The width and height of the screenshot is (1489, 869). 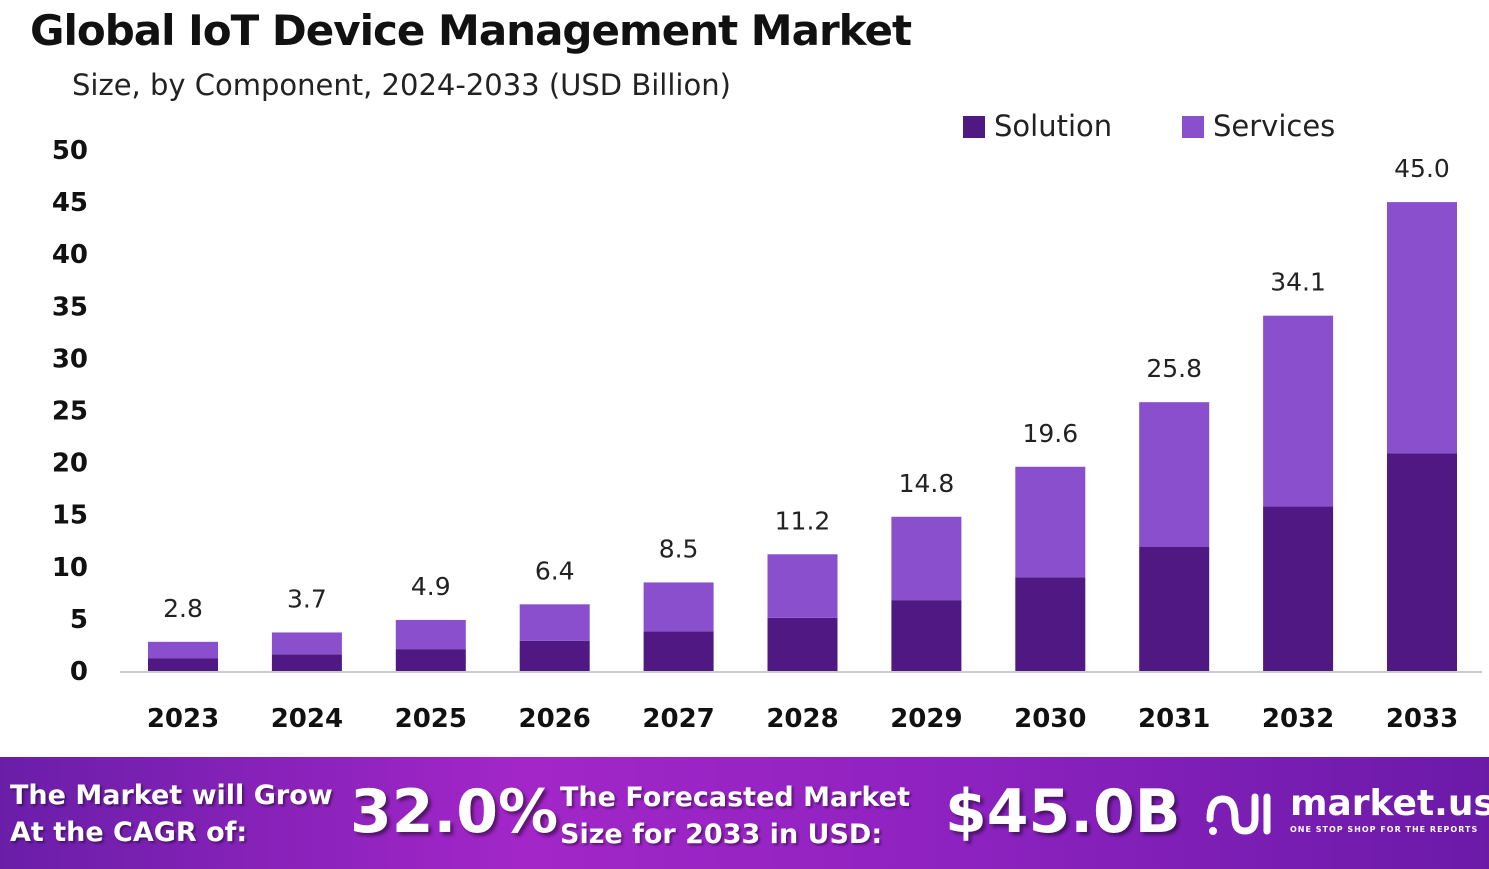 What do you see at coordinates (1422, 168) in the screenshot?
I see `data-label-total: 45.0` at bounding box center [1422, 168].